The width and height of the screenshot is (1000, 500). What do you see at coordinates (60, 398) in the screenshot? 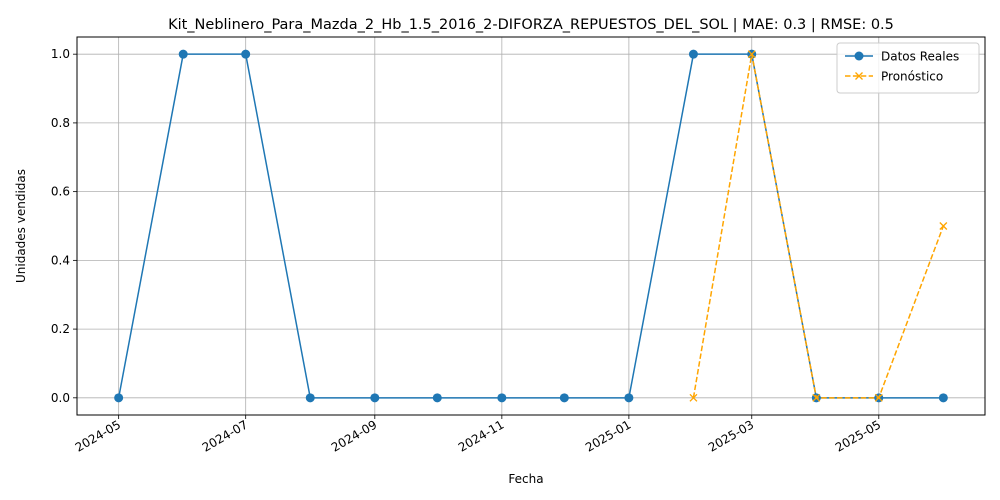
I see `y-tick-label: 0.0` at bounding box center [60, 398].